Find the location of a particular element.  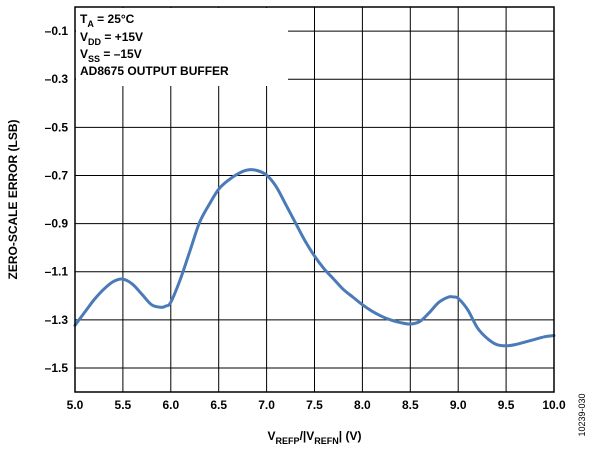

y-tick-labels: –0.1 –0.3 –0.5 –0.7 –0.9 –1.1 –1.3 –1.5 is located at coordinates (57, 199).